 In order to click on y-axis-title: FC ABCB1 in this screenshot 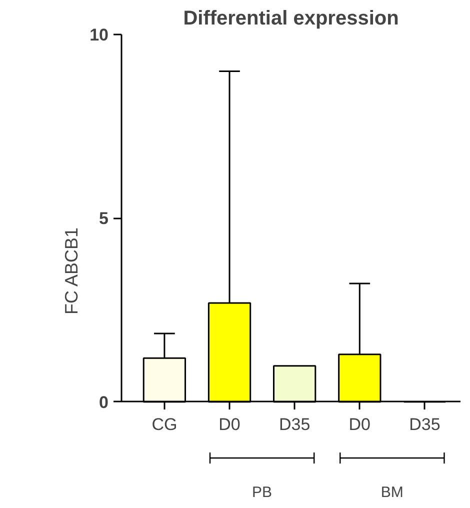, I will do `click(72, 271)`.